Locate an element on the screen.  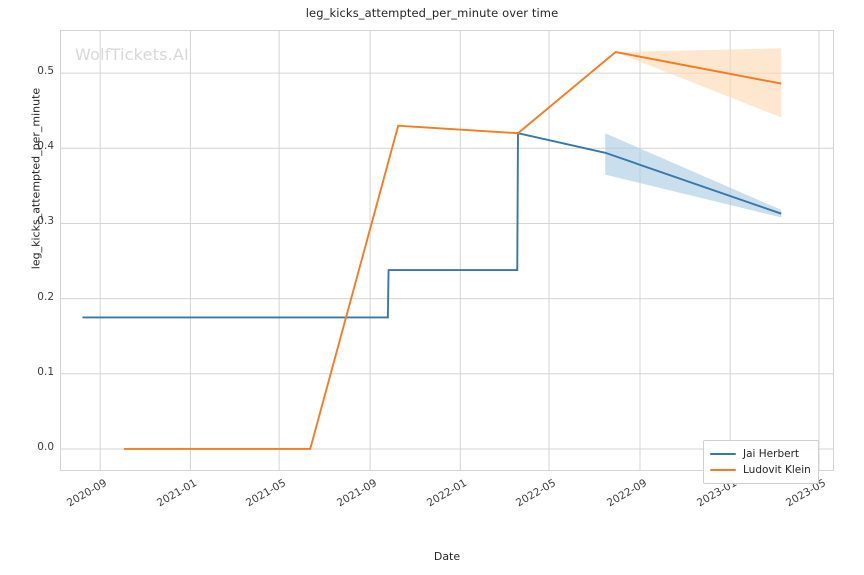
confidence-bands is located at coordinates (693, 133).